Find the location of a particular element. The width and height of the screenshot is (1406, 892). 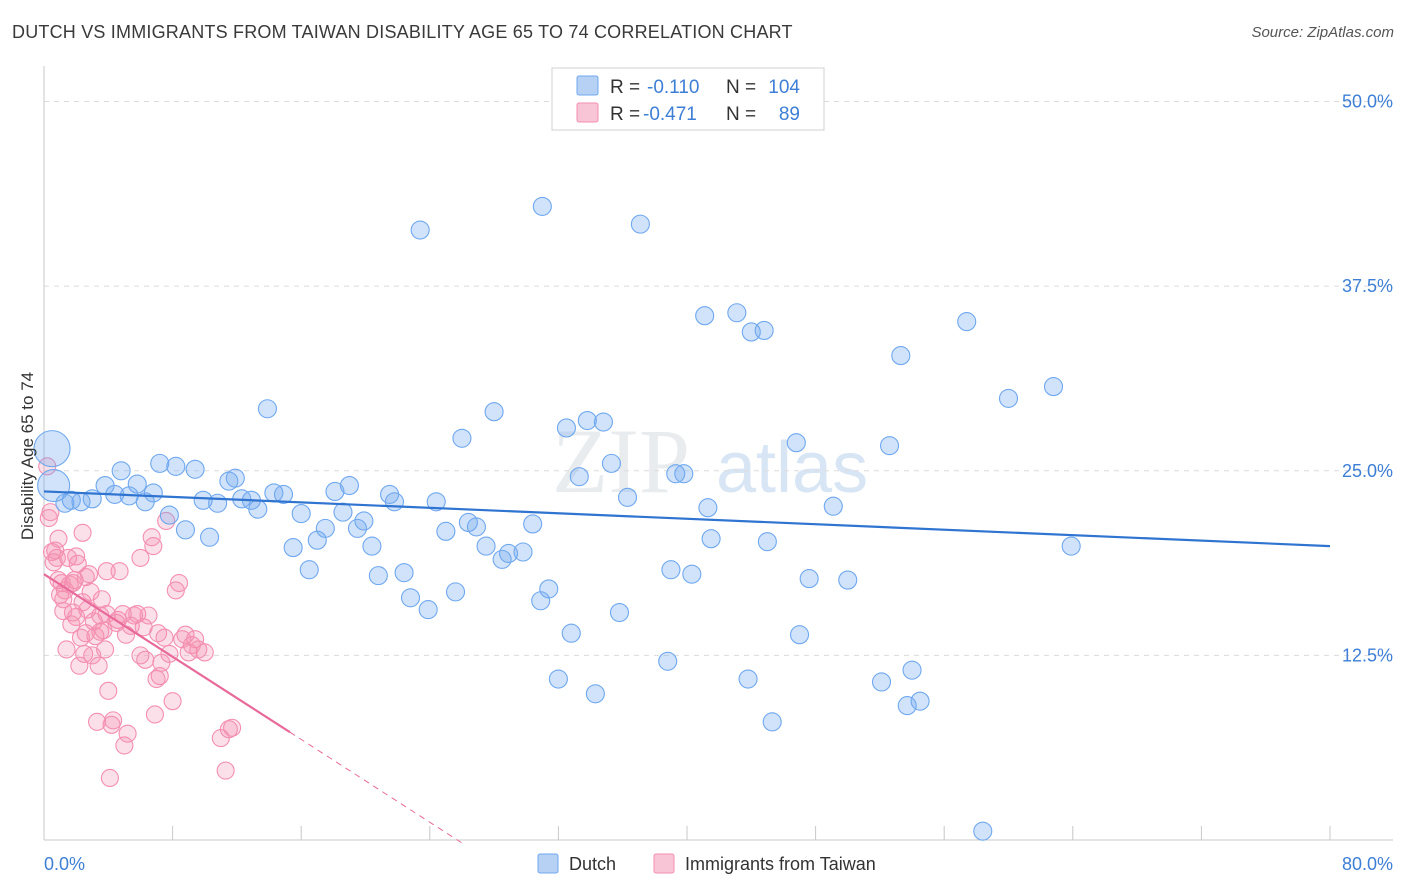

correlation-legend: R = -0.110 N = 104 R = -0.471 N = 89 is located at coordinates (688, 99).